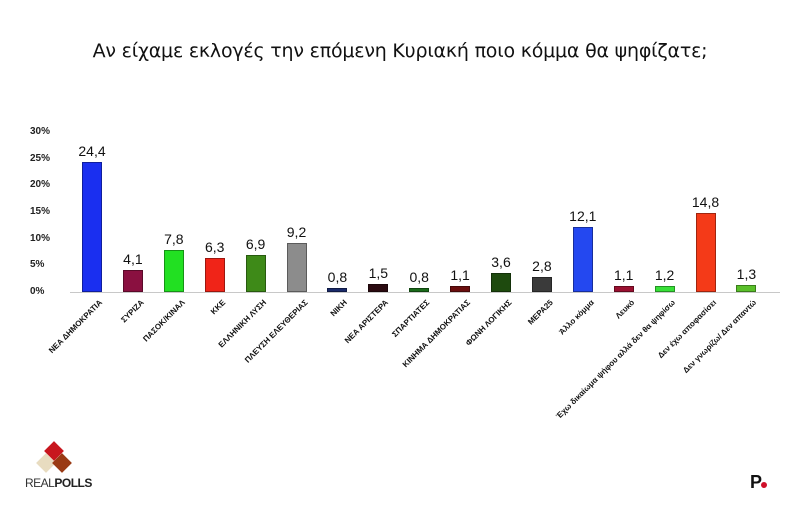 This screenshot has height=509, width=800. Describe the element at coordinates (764, 485) in the screenshot. I see `p-logo-dot` at that location.